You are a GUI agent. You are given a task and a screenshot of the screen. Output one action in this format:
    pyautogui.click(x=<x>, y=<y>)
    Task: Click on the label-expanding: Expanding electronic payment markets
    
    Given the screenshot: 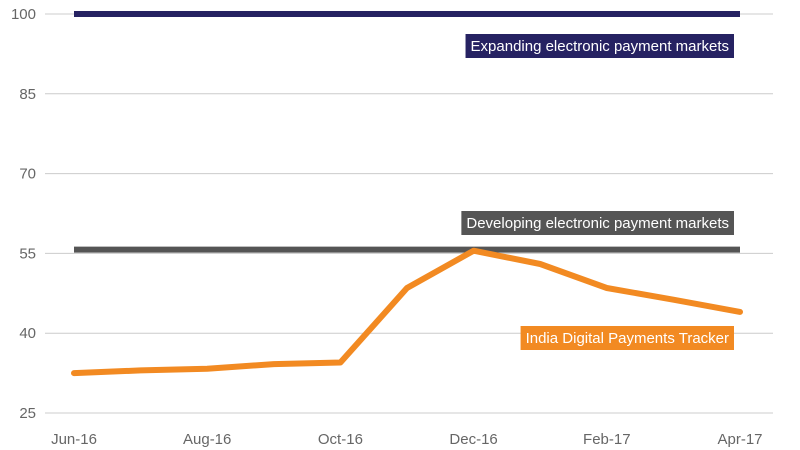 What is the action you would take?
    pyautogui.click(x=599, y=46)
    